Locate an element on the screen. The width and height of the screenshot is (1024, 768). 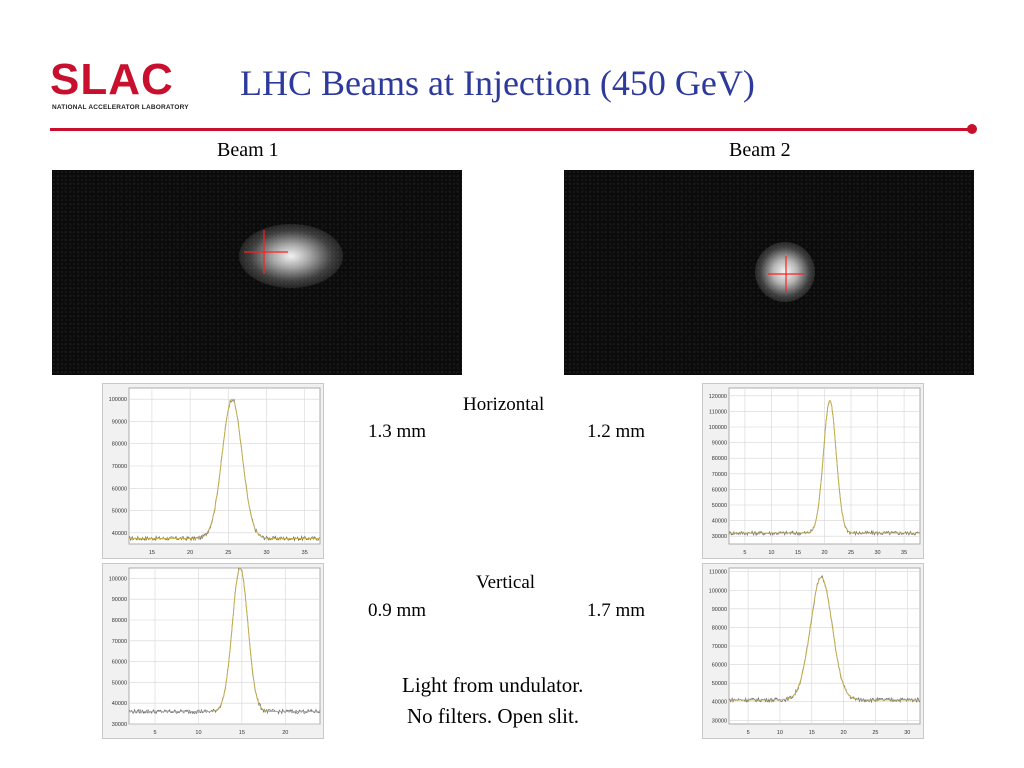
beam2-camera-image is located at coordinates (769, 272).